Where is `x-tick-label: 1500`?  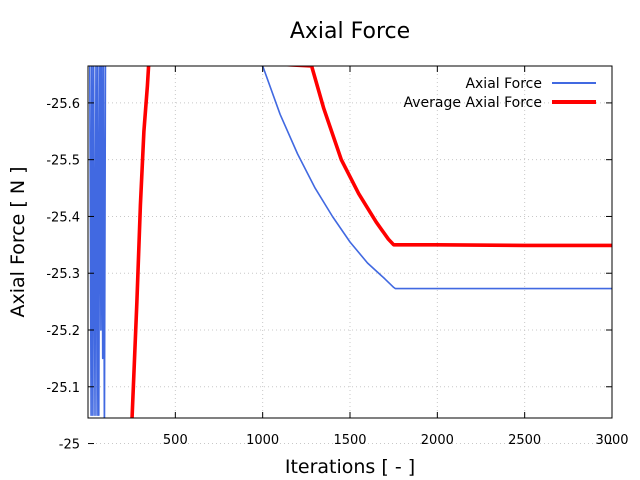
x-tick-label: 1500 is located at coordinates (349, 440).